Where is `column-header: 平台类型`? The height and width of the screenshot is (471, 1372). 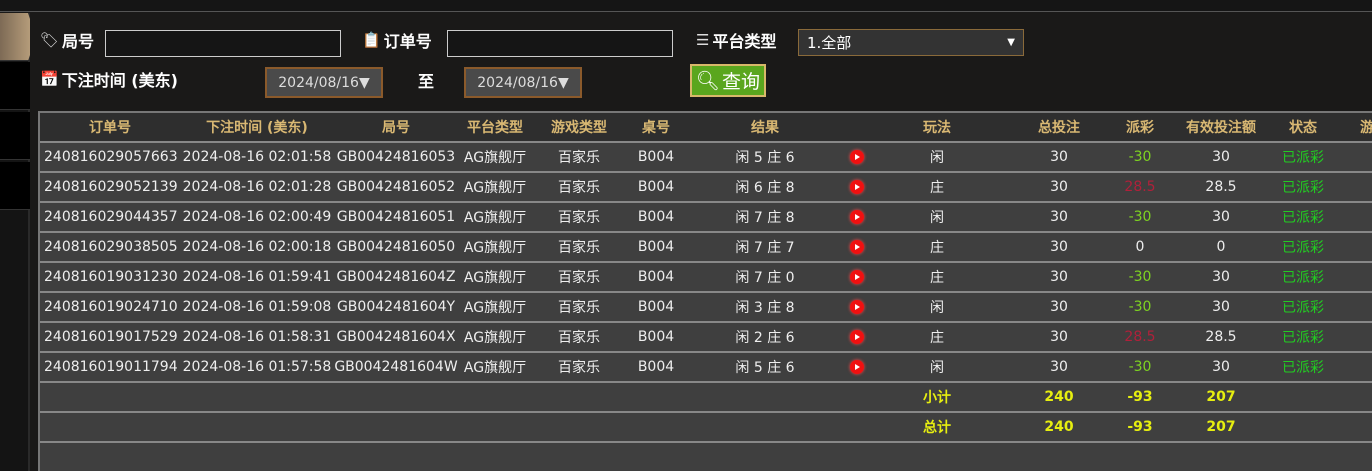
column-header: 平台类型 is located at coordinates (495, 128).